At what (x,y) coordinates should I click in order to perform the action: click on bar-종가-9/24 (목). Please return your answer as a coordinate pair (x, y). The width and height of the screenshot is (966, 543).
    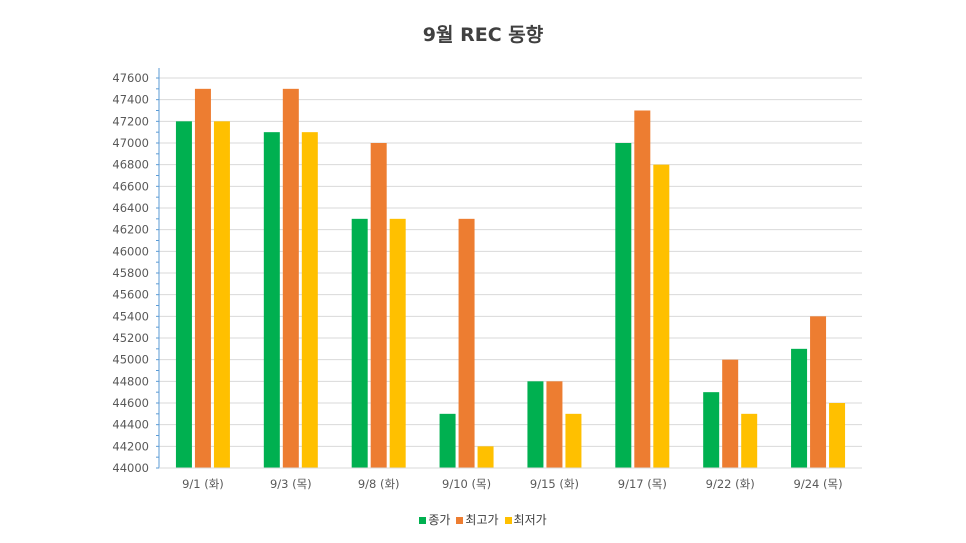
    Looking at the image, I should click on (799, 408).